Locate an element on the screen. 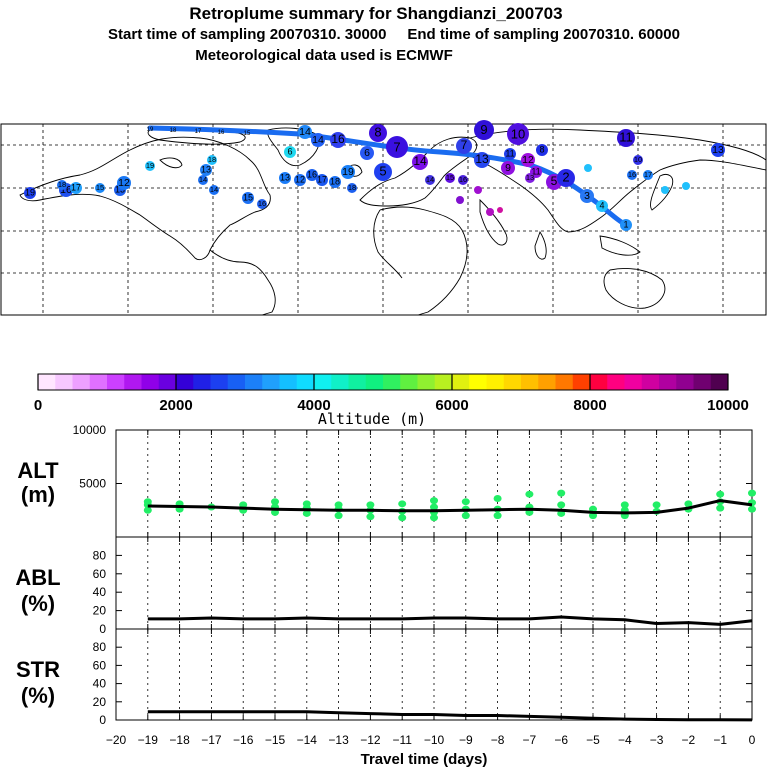 This screenshot has width=768, height=768. plume-marker: 11 is located at coordinates (626, 138).